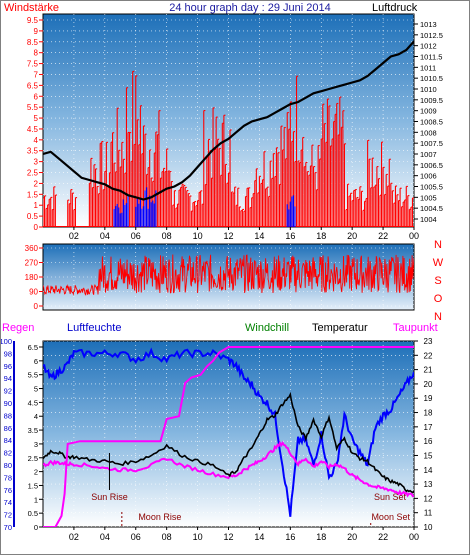  I want to click on pressure-axis-label: 1007.5, so click(431, 143).